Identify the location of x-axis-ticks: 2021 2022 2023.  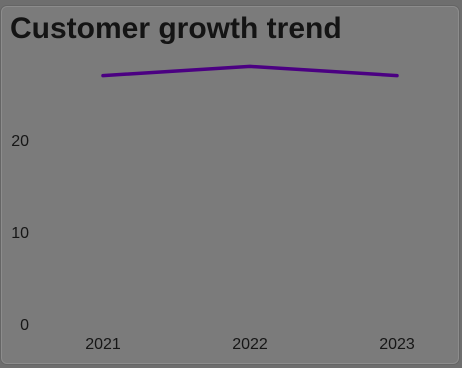
(250, 344).